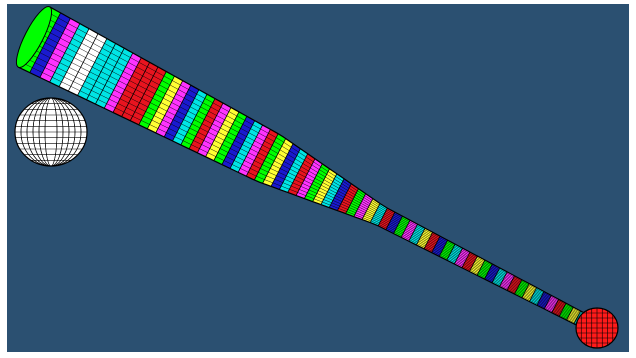 This screenshot has width=636, height=358. I want to click on bat-end-cap-face, so click(34, 37).